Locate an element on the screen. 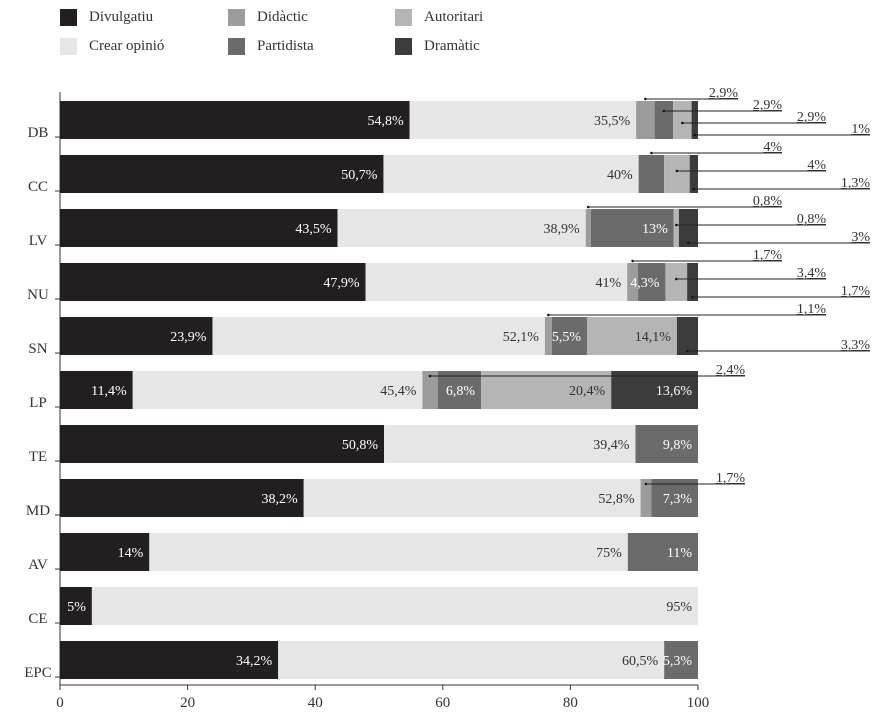 This screenshot has height=726, width=874. category-label: CE is located at coordinates (37, 619).